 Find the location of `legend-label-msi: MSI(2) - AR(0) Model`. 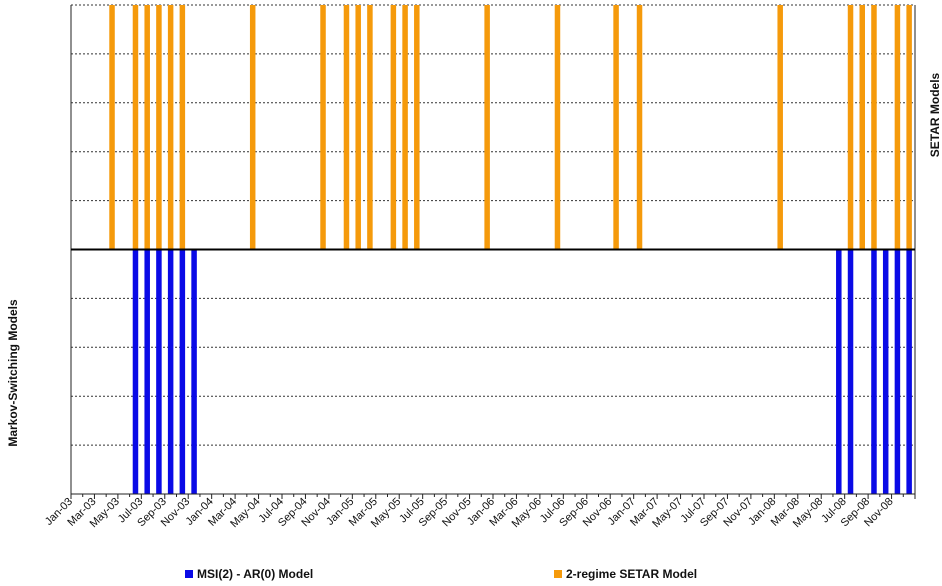

legend-label-msi: MSI(2) - AR(0) Model is located at coordinates (255, 574).